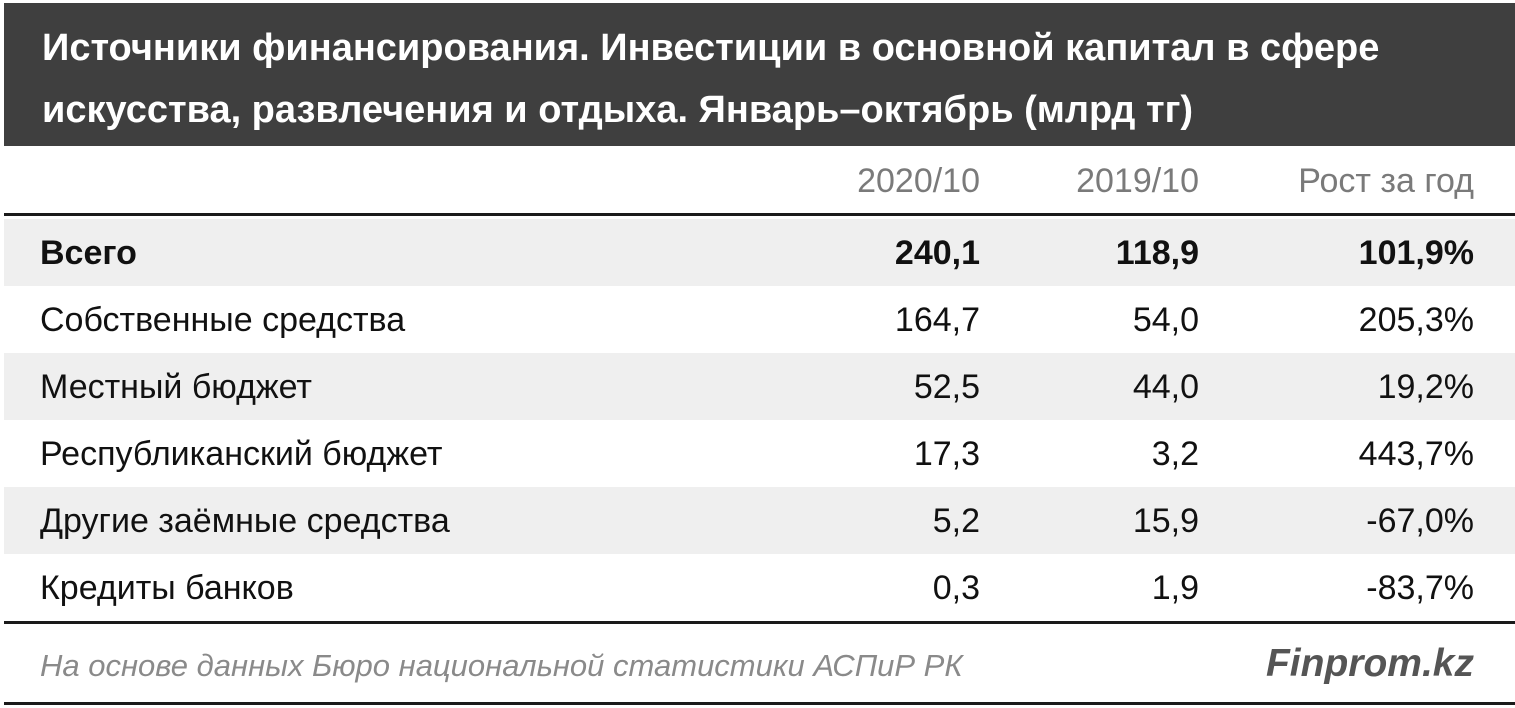 The width and height of the screenshot is (1515, 708). Describe the element at coordinates (1425, 387) in the screenshot. I see `cell-growth: 19,2%` at that location.